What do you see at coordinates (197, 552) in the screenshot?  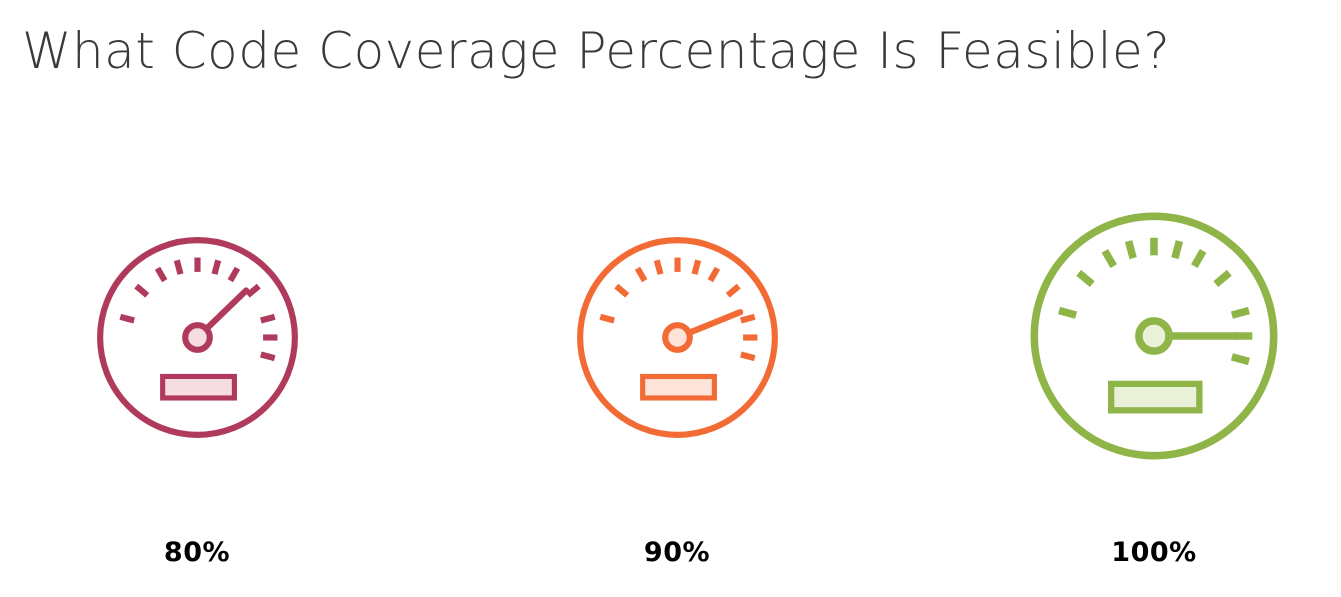 I see `gauge-label-80: 80%` at bounding box center [197, 552].